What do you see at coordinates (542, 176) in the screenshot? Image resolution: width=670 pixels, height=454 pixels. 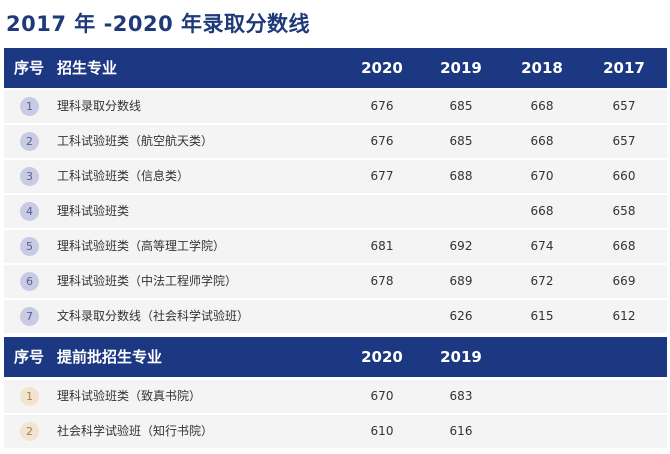 I see `score-2018: 670` at bounding box center [542, 176].